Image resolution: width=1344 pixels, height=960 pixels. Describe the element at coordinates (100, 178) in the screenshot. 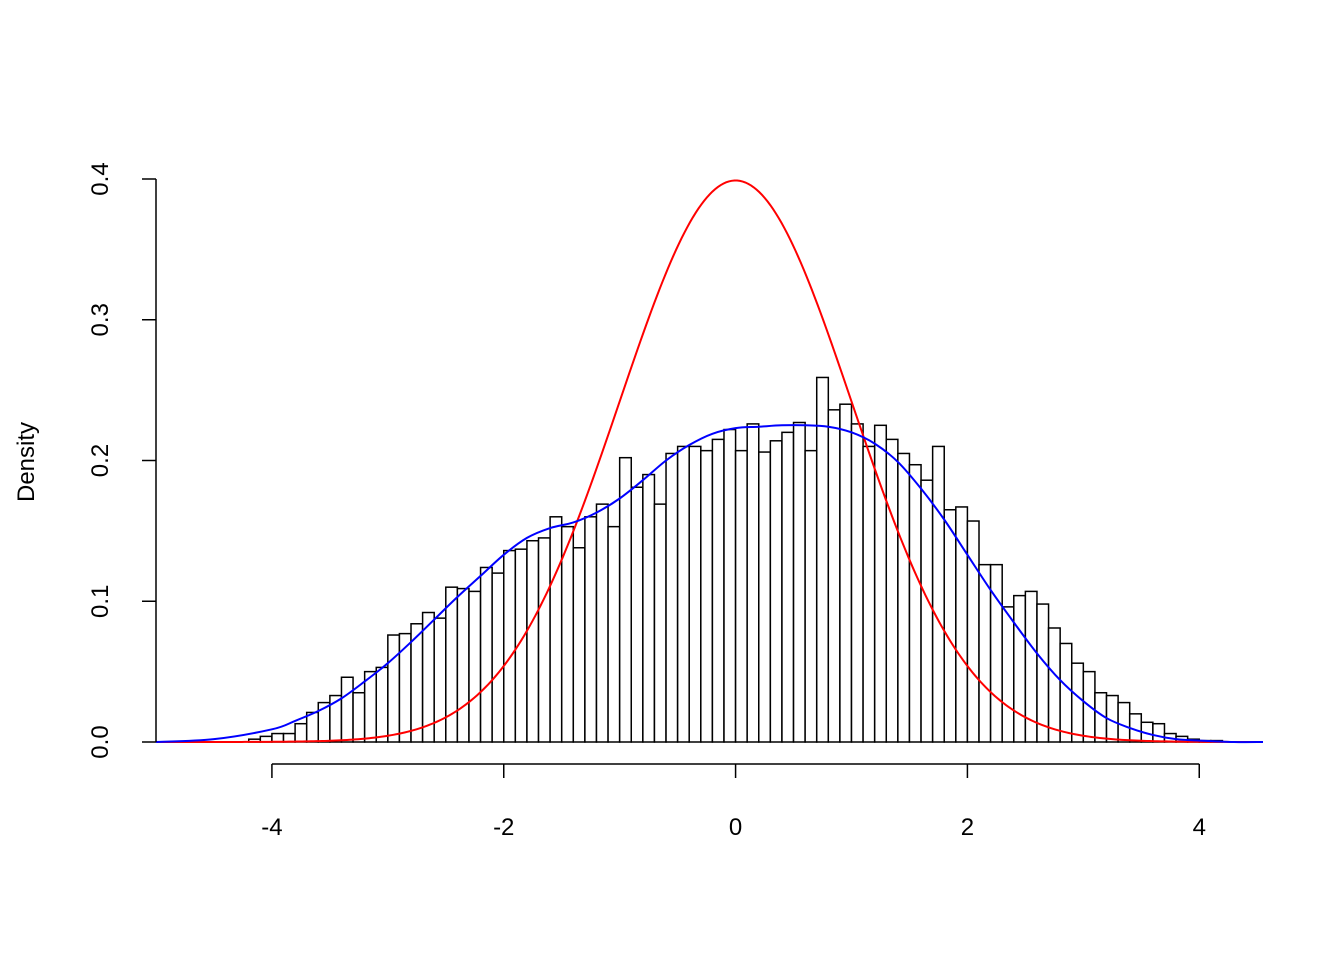

I see `y-tick-label: 0.4` at that location.